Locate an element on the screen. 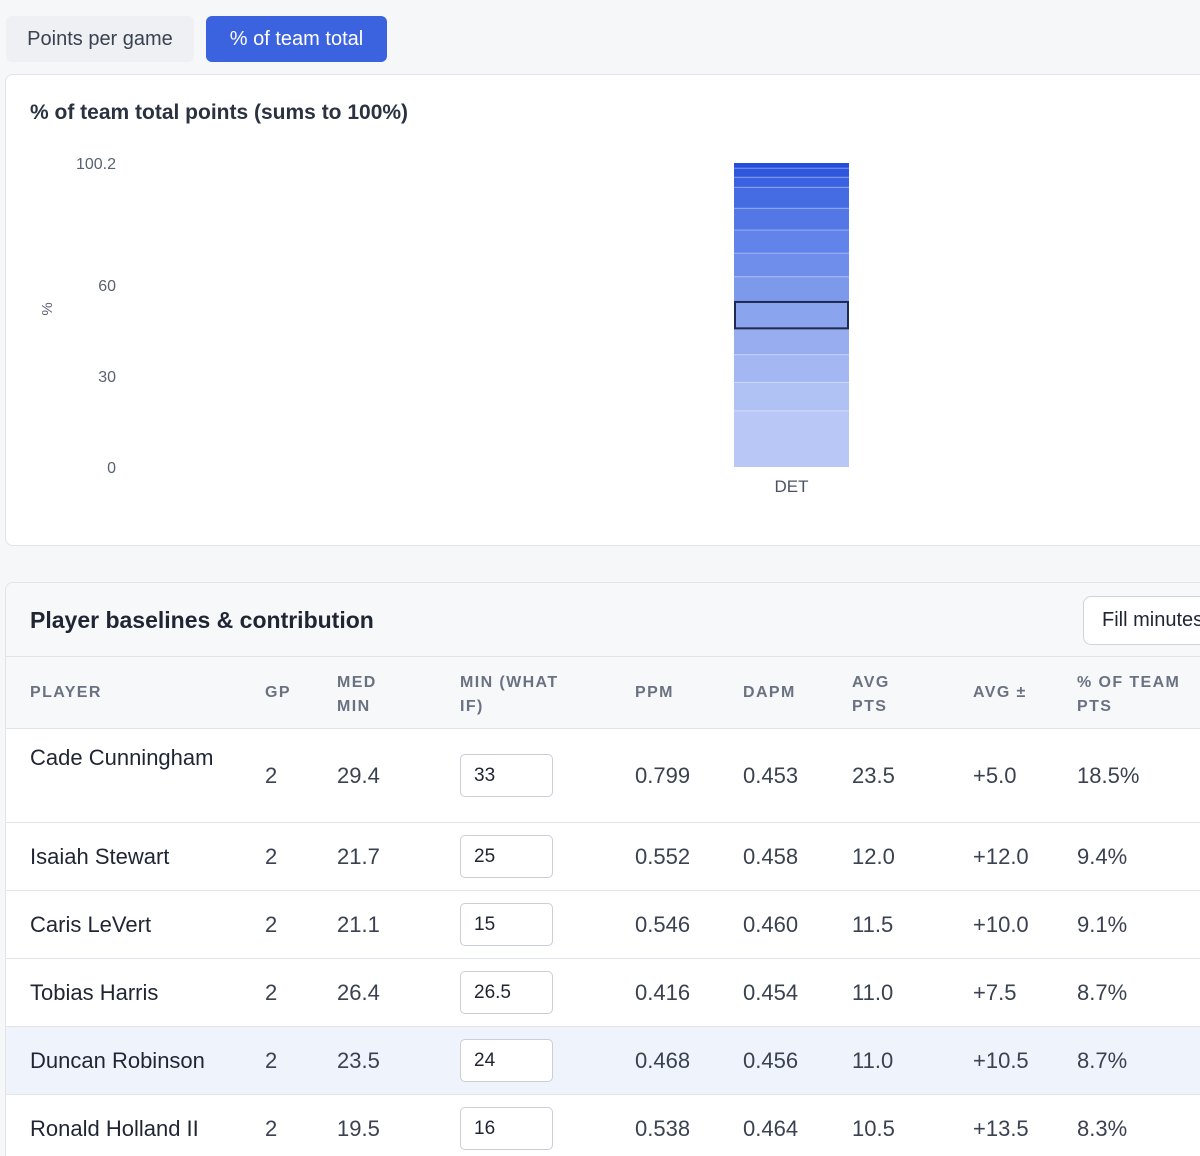 This screenshot has width=1200, height=1156. avg-pm-value: +5.0 is located at coordinates (995, 775).